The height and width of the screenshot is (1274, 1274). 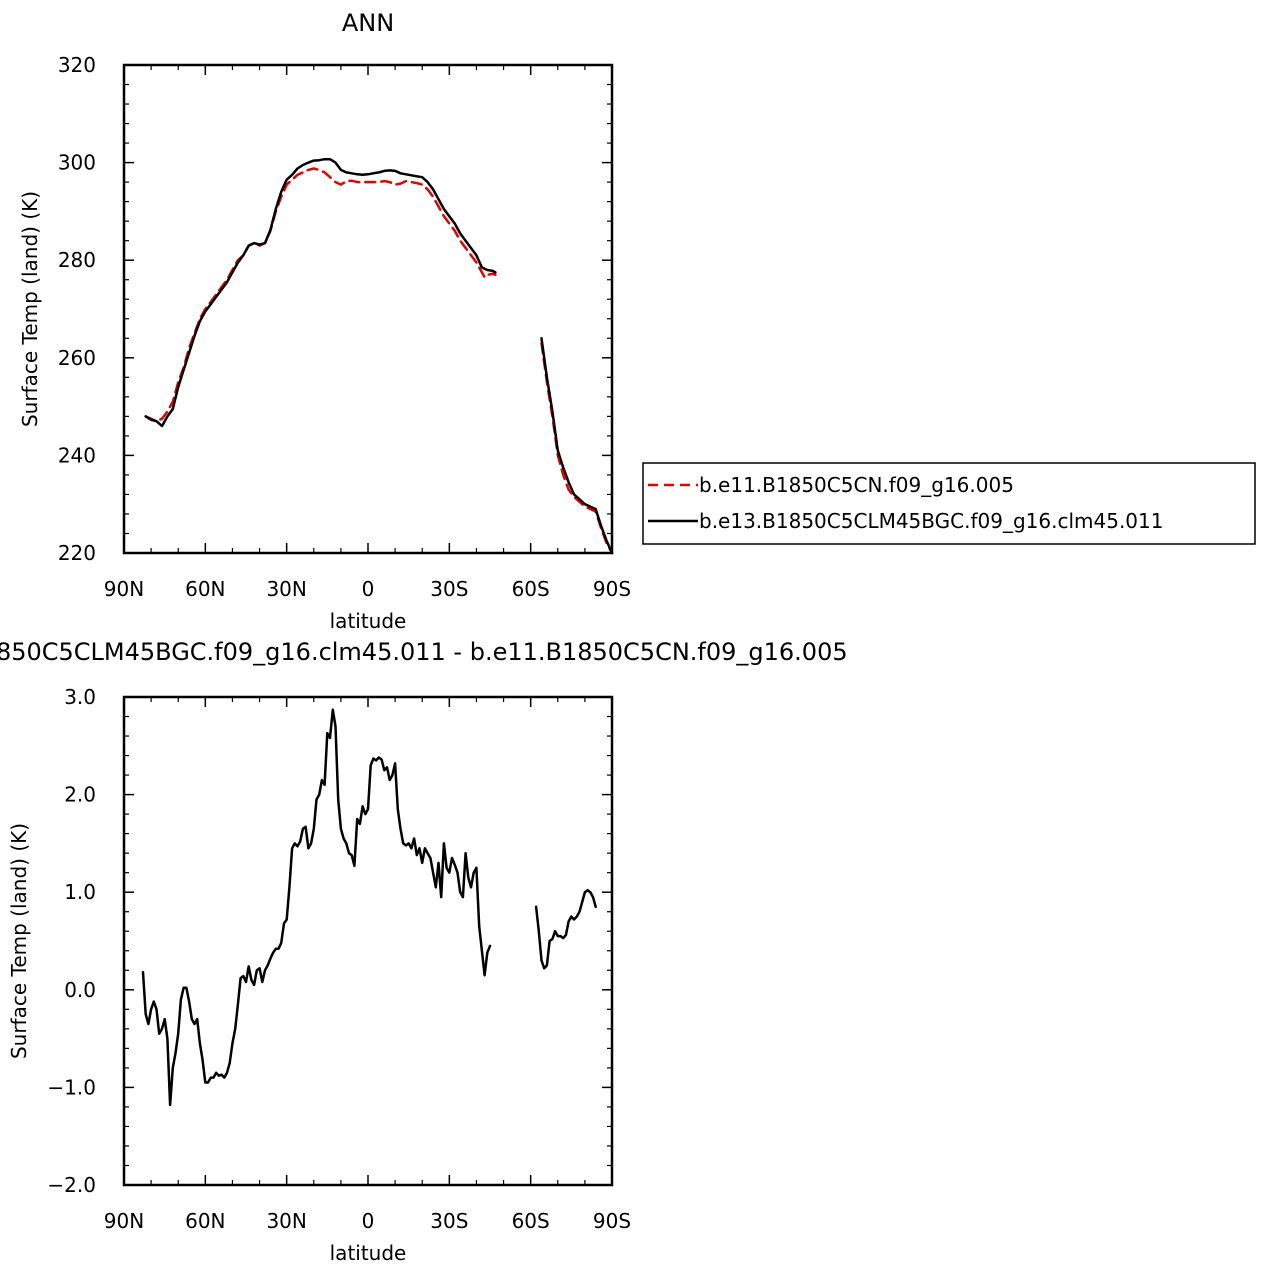 I want to click on bottom-y-tick-label: 2.0, so click(x=80, y=795).